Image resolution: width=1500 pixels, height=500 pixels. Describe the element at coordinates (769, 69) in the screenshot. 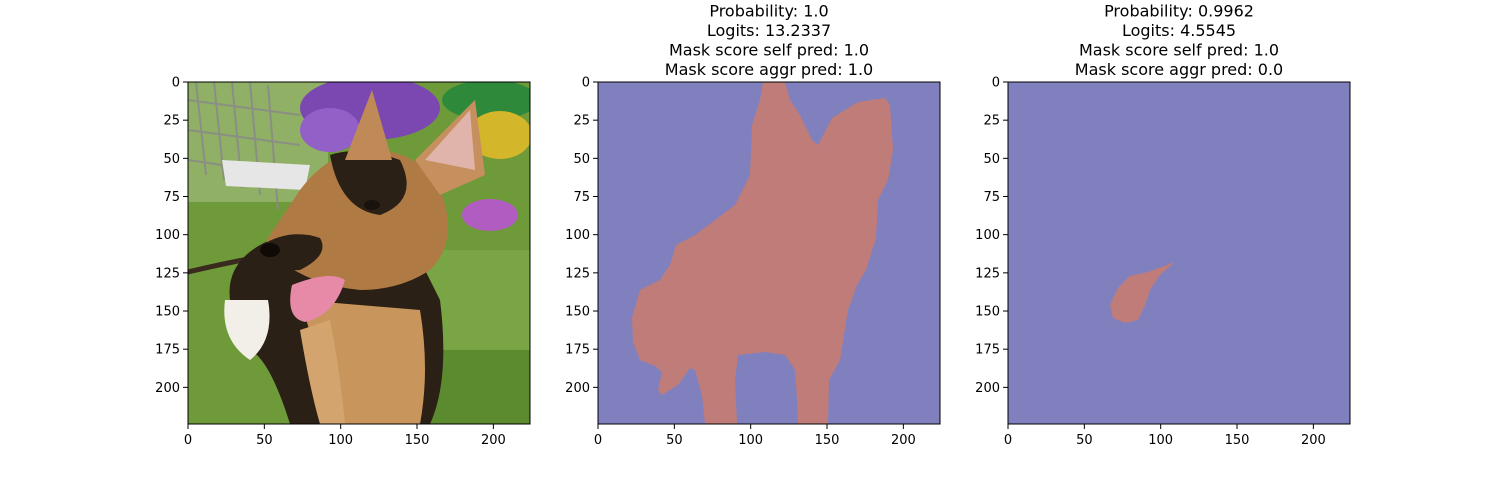

I see `title-line: Mask score aggr pred: 1.0` at that location.